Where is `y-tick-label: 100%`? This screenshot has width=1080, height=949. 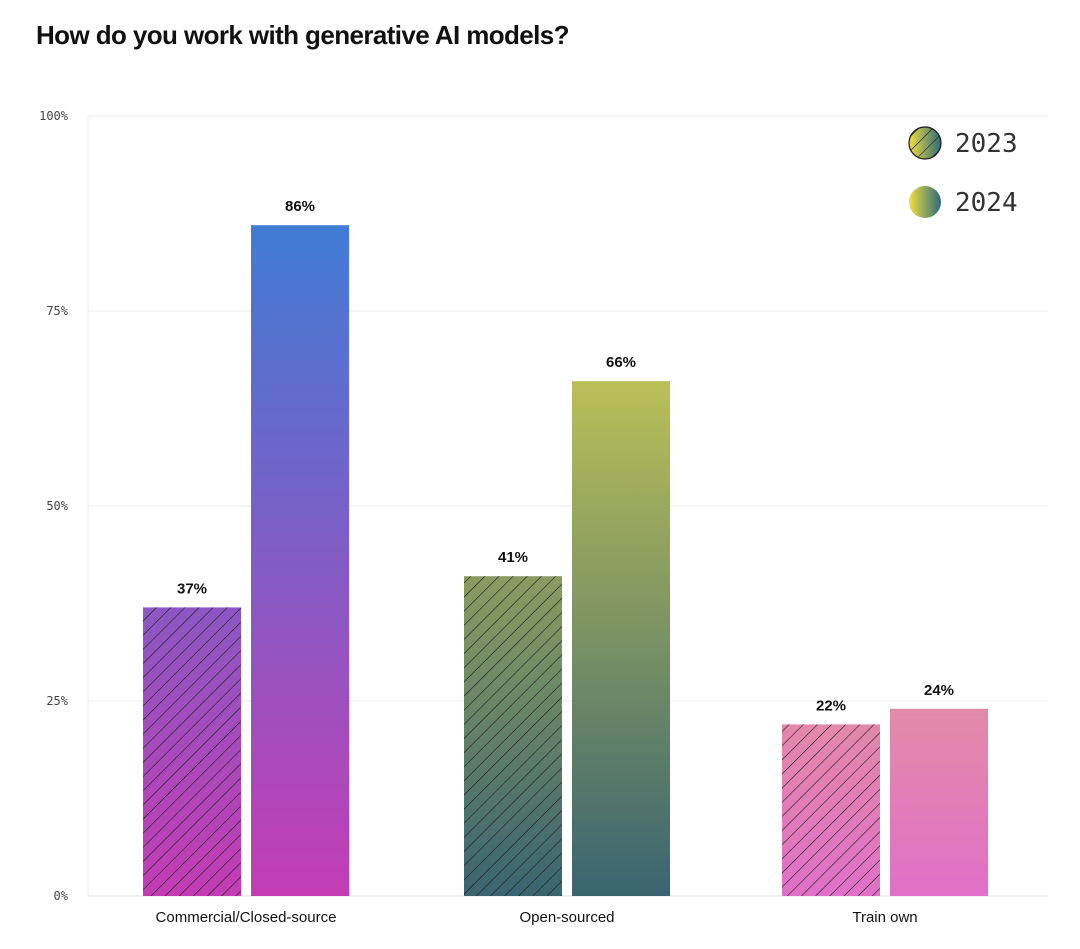
y-tick-label: 100% is located at coordinates (54, 116).